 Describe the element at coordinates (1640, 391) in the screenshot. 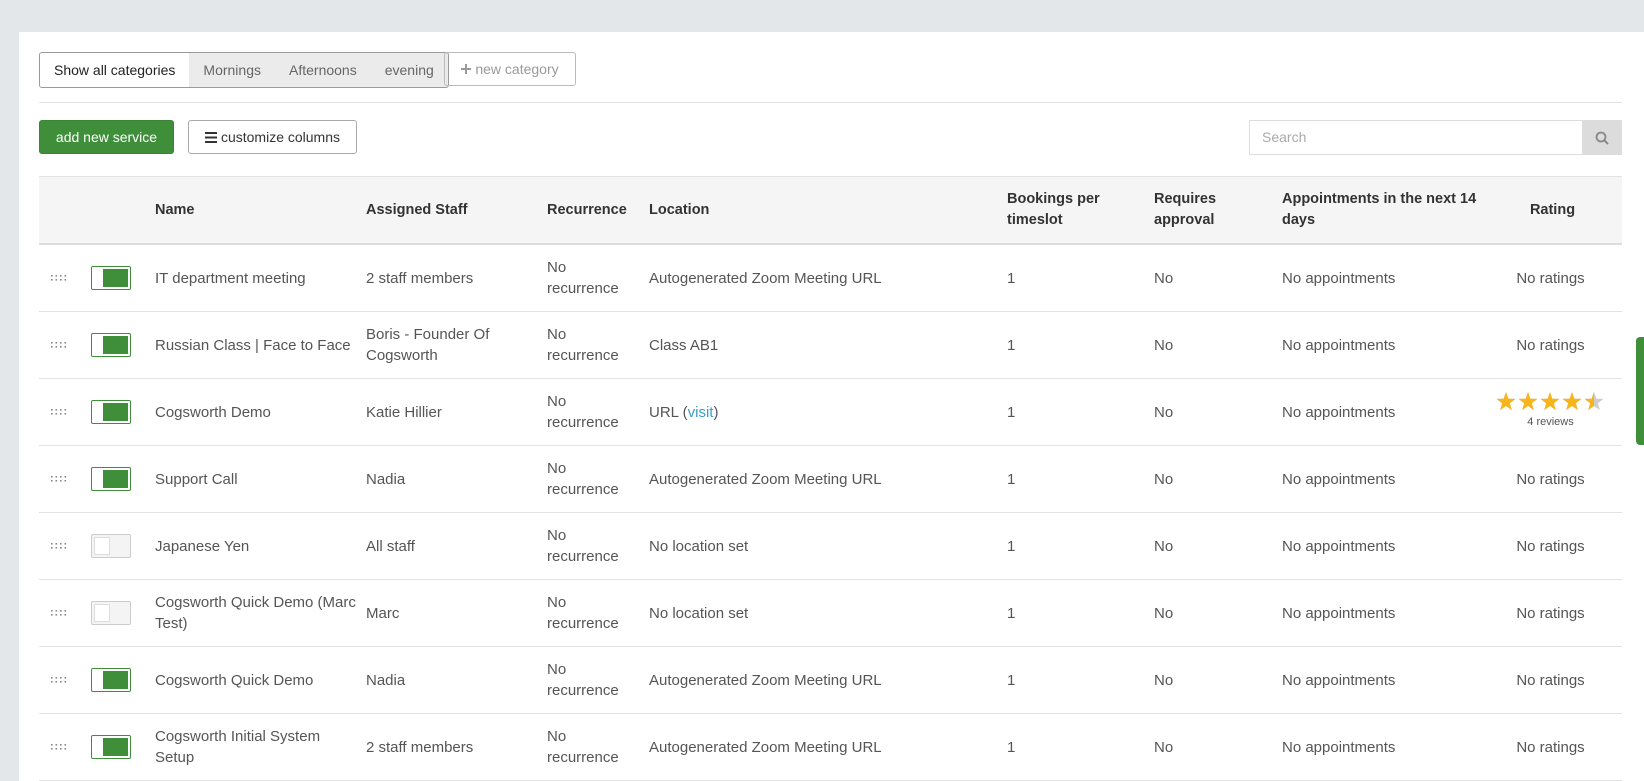

I see `scrollbar` at that location.